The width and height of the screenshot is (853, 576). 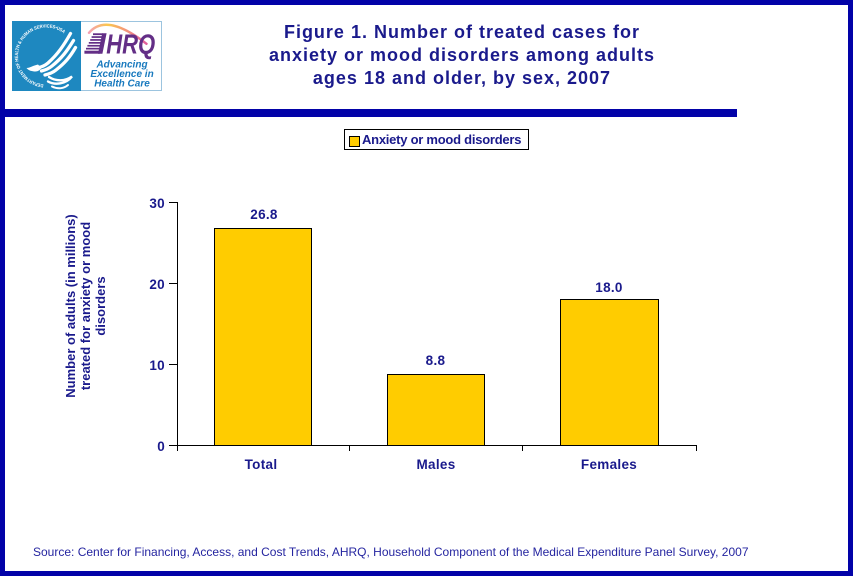 What do you see at coordinates (122, 84) in the screenshot?
I see `svg-text: Health Care` at bounding box center [122, 84].